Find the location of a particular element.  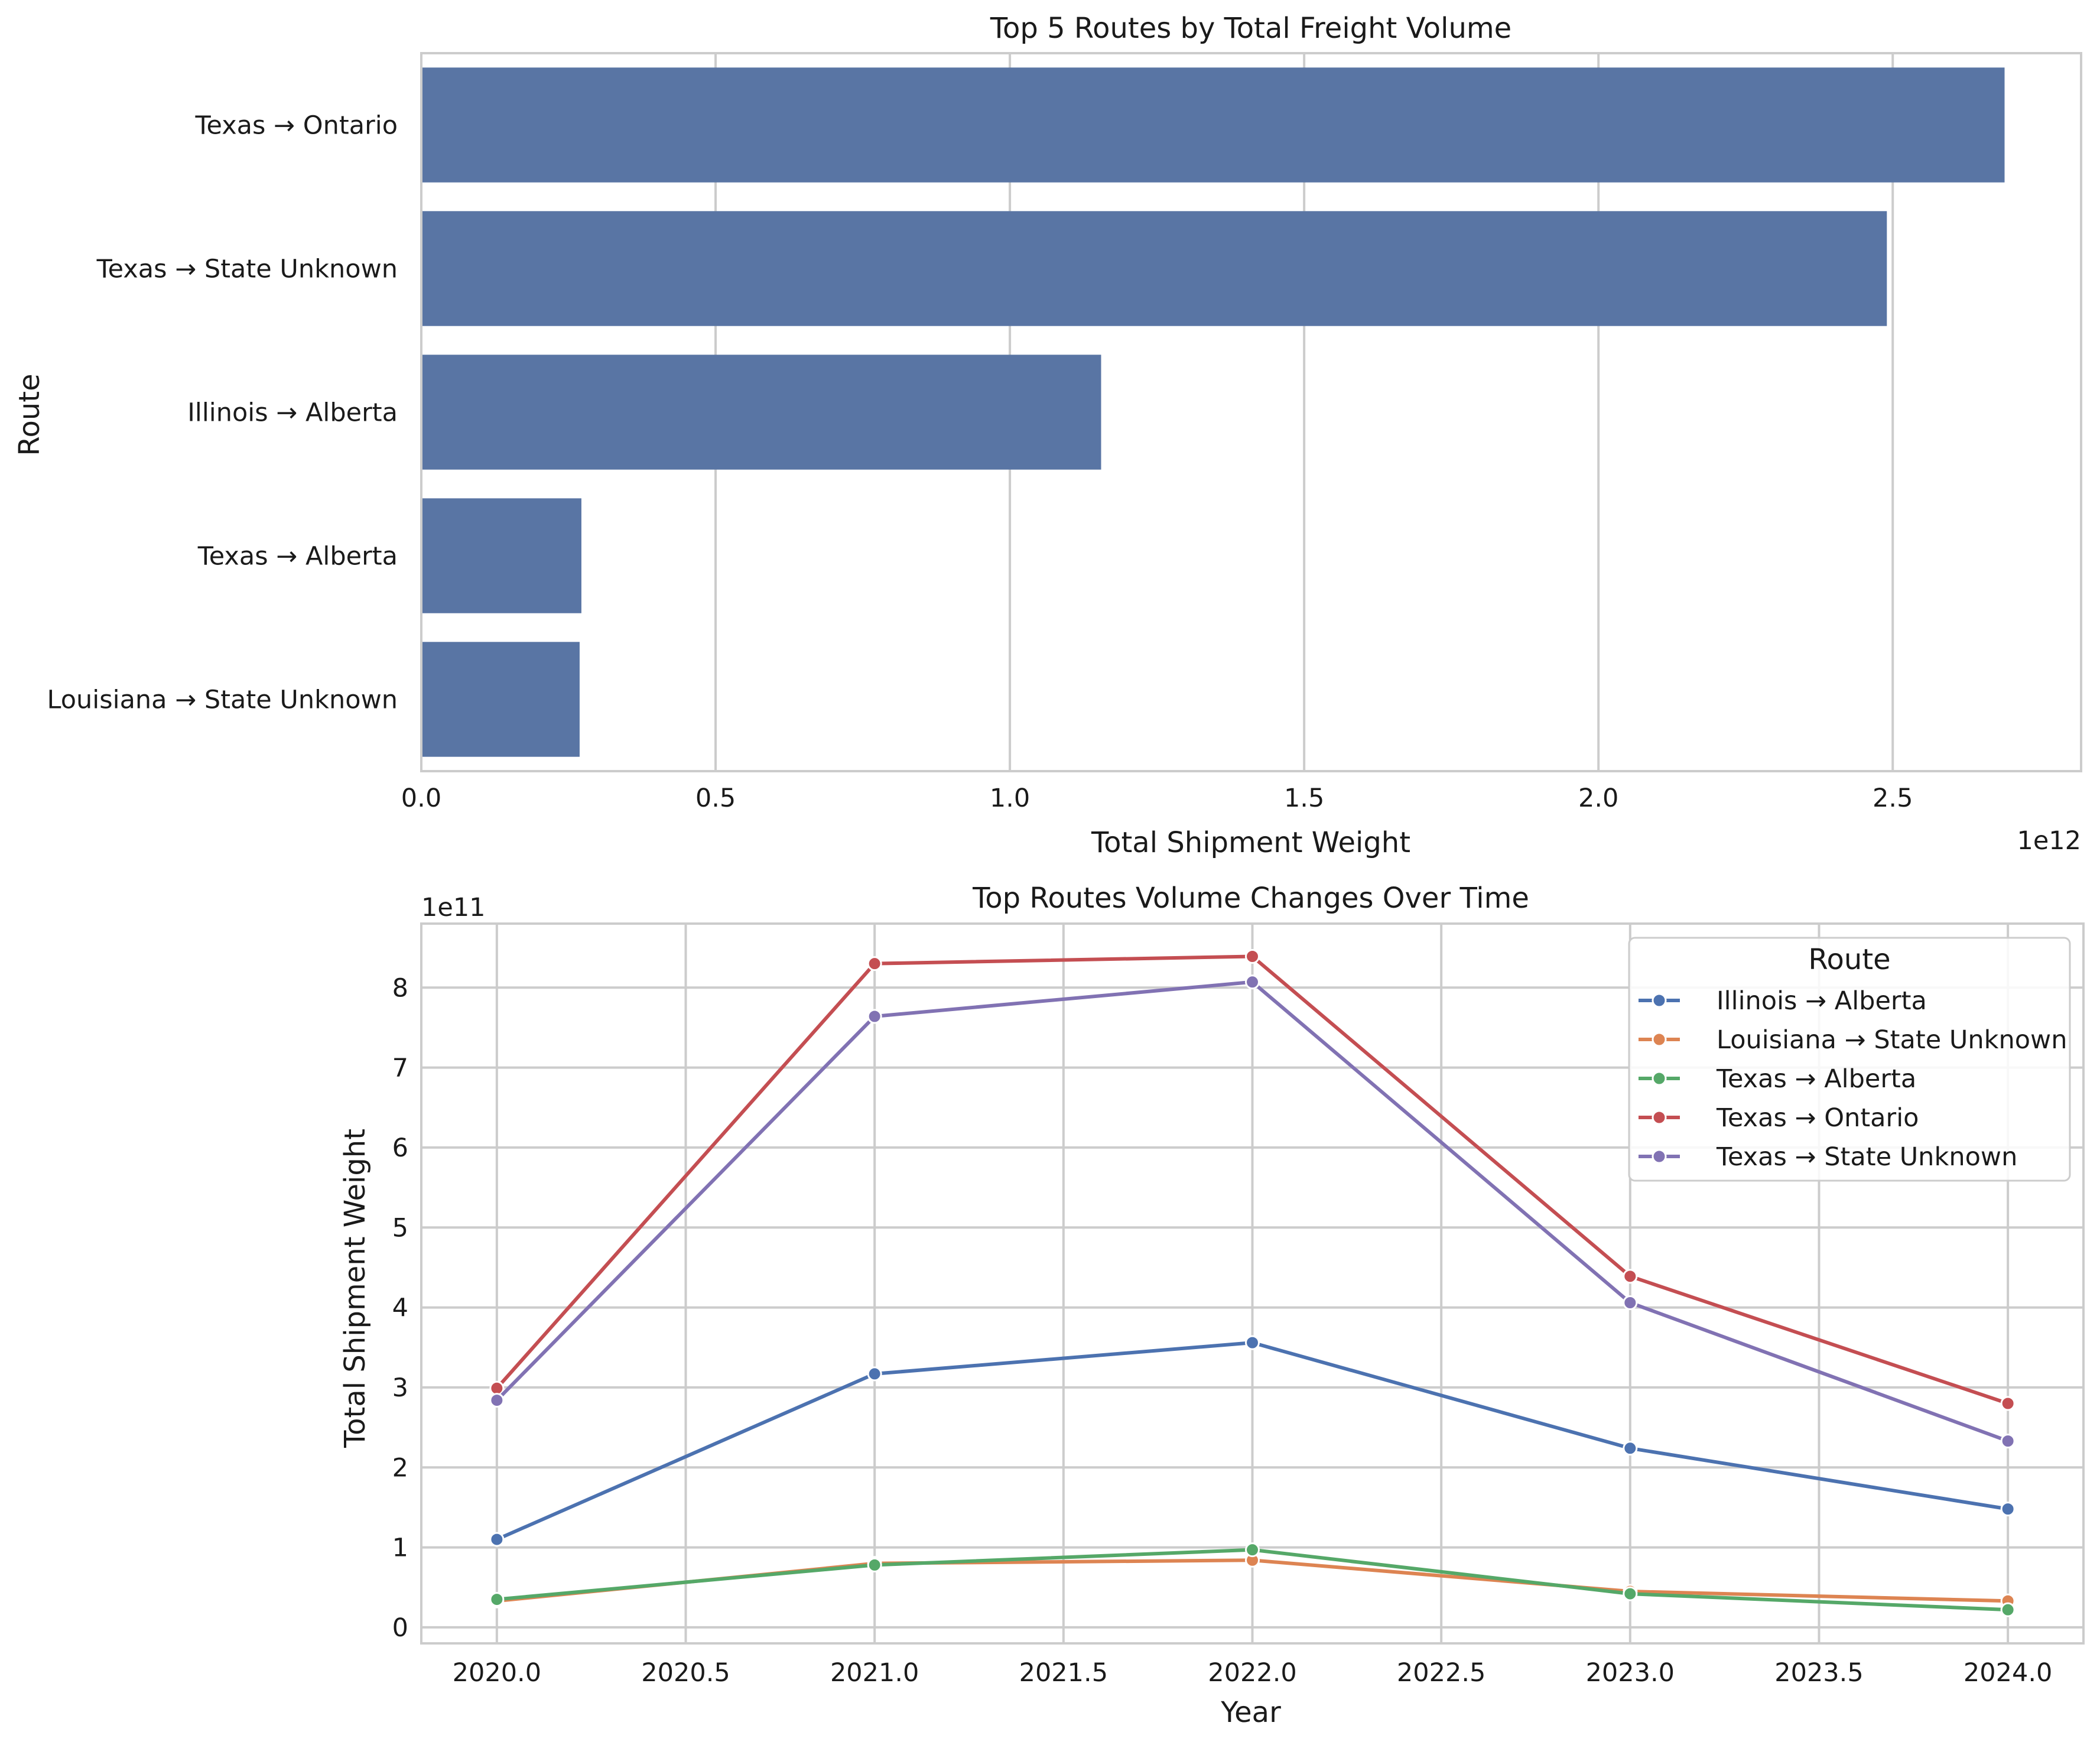

bar-illinois-alberta is located at coordinates (761, 412).